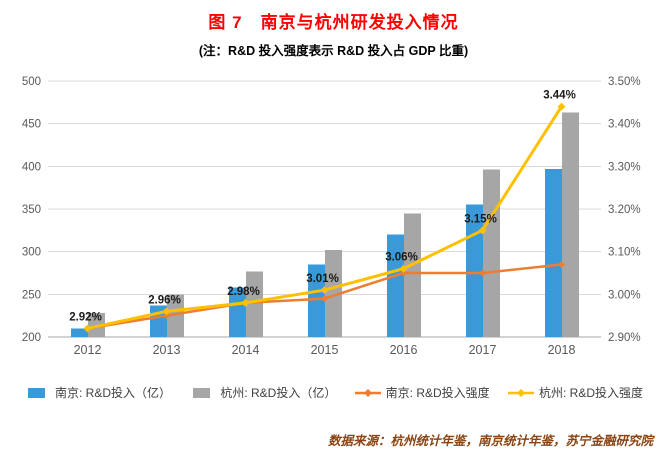 The image size is (667, 461). What do you see at coordinates (624, 295) in the screenshot?
I see `right-axis-tick: 3.00%` at bounding box center [624, 295].